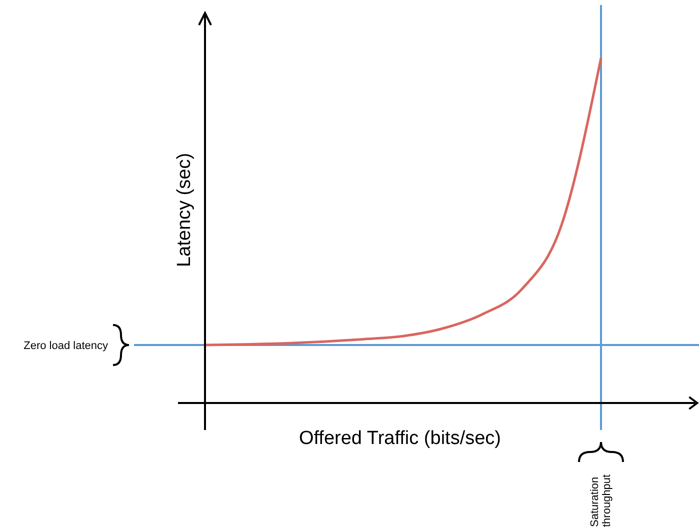  Describe the element at coordinates (184, 210) in the screenshot. I see `y-axis-title: Latency (sec)` at that location.